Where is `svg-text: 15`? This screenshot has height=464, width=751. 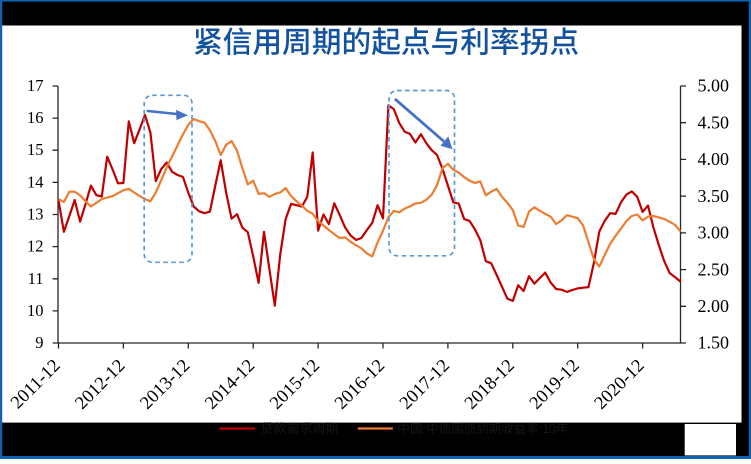
svg-text: 15 is located at coordinates (35, 149).